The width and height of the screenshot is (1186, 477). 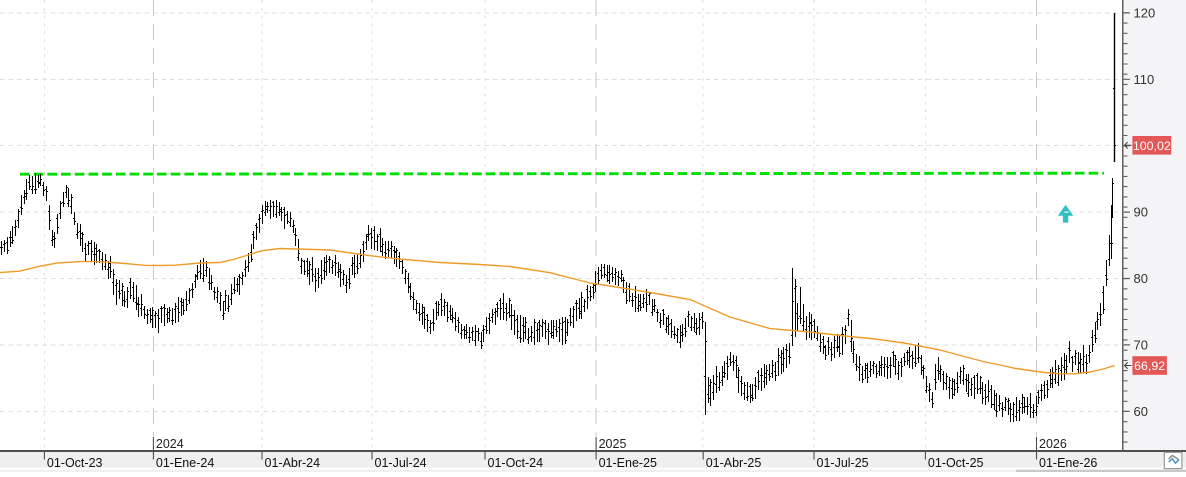 I want to click on svg-text: 60, so click(x=1141, y=411).